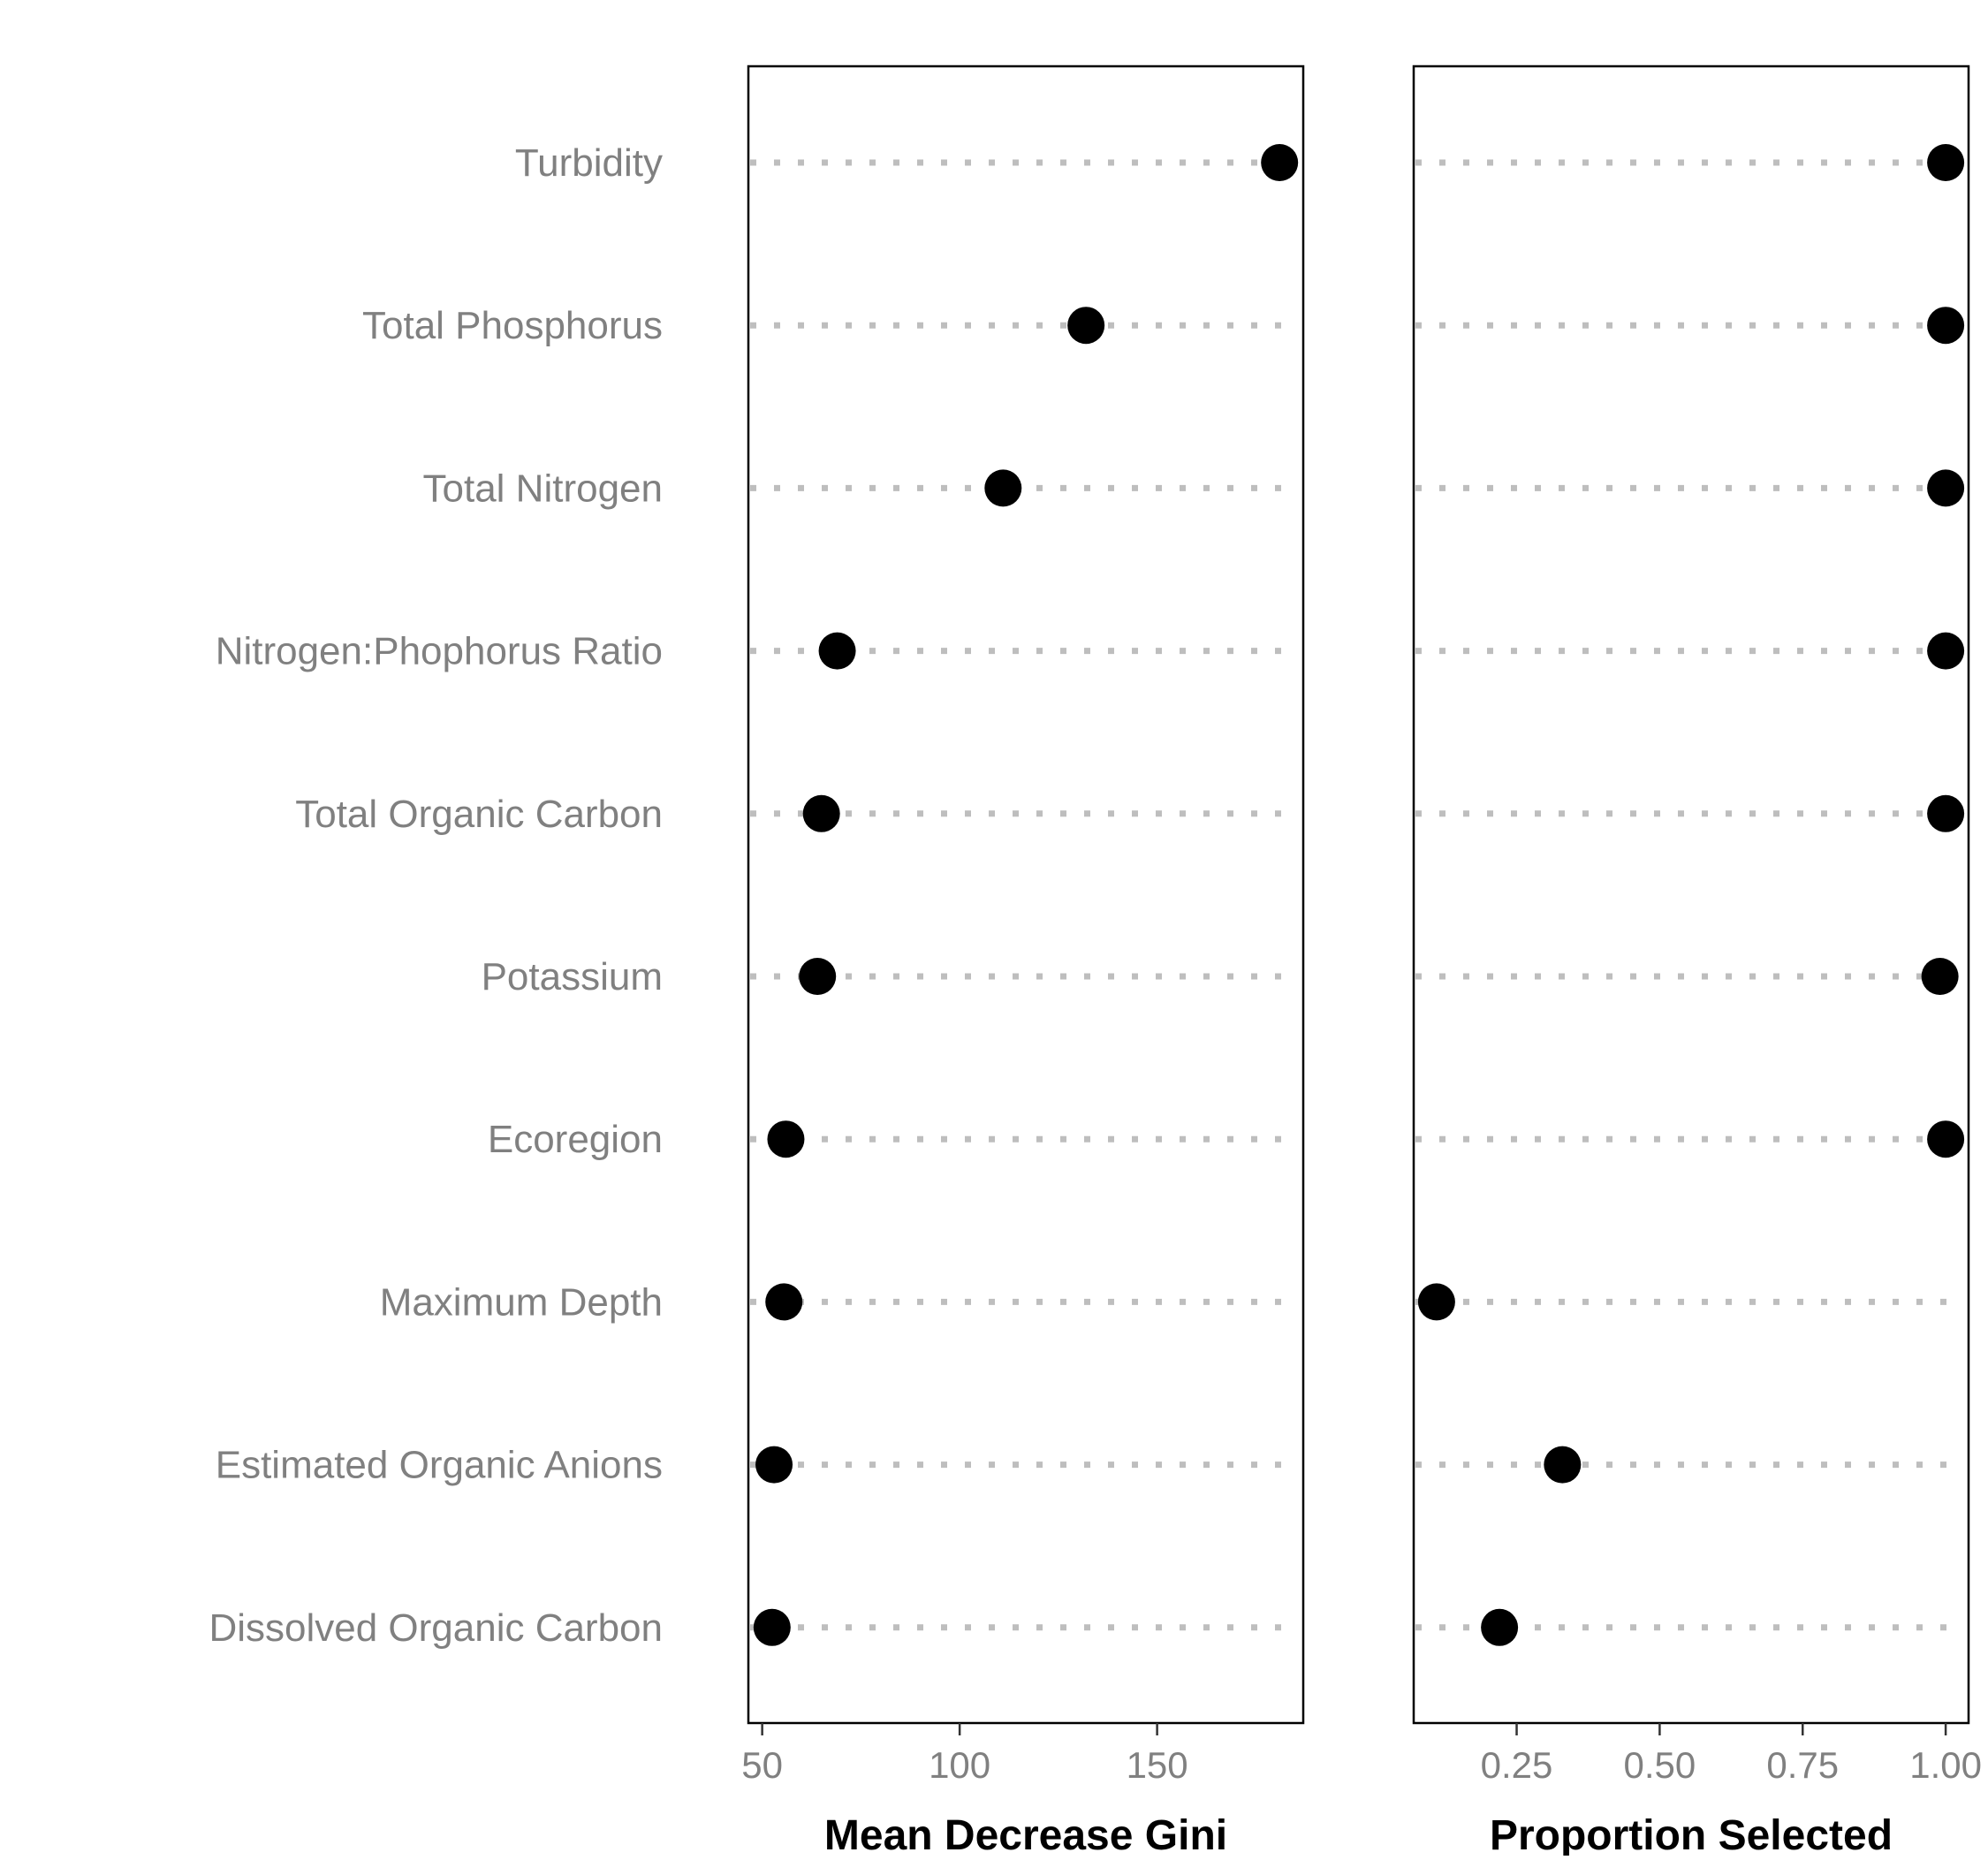 The width and height of the screenshot is (1988, 1860). Describe the element at coordinates (762, 1765) in the screenshot. I see `x-tick-label: 50` at that location.